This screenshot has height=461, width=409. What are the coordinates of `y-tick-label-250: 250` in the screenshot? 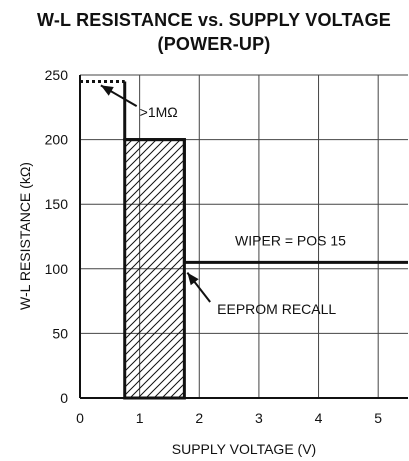 It's located at (57, 75).